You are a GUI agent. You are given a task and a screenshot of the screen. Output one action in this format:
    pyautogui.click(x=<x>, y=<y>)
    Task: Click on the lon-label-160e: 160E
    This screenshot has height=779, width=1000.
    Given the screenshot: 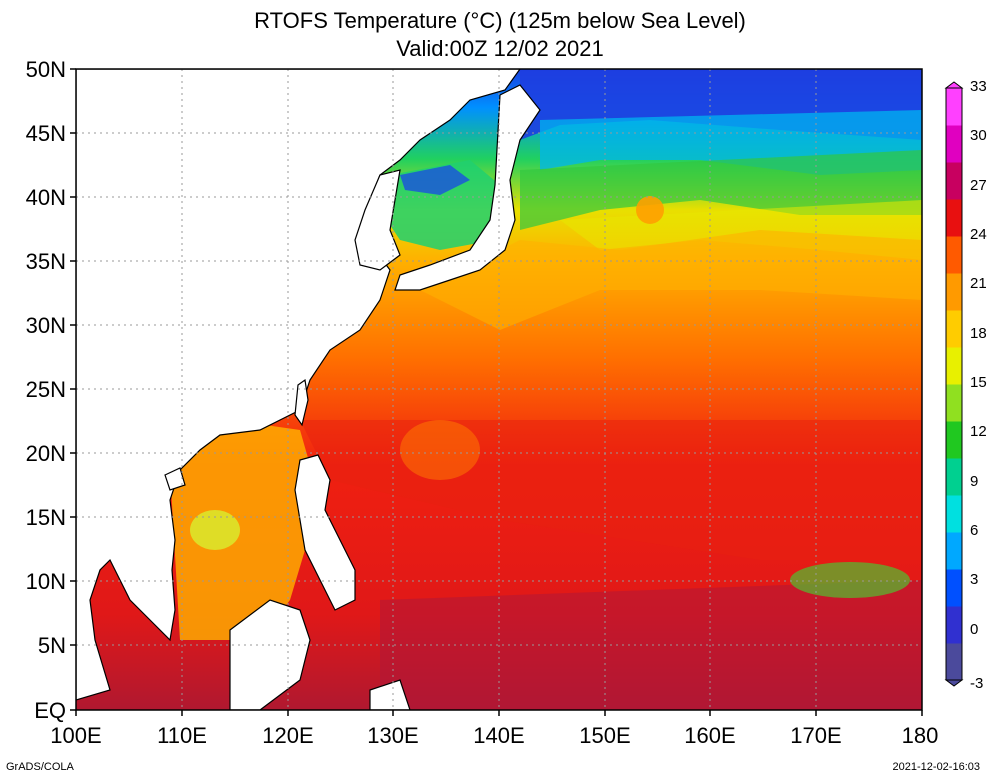 What is the action you would take?
    pyautogui.click(x=709, y=735)
    